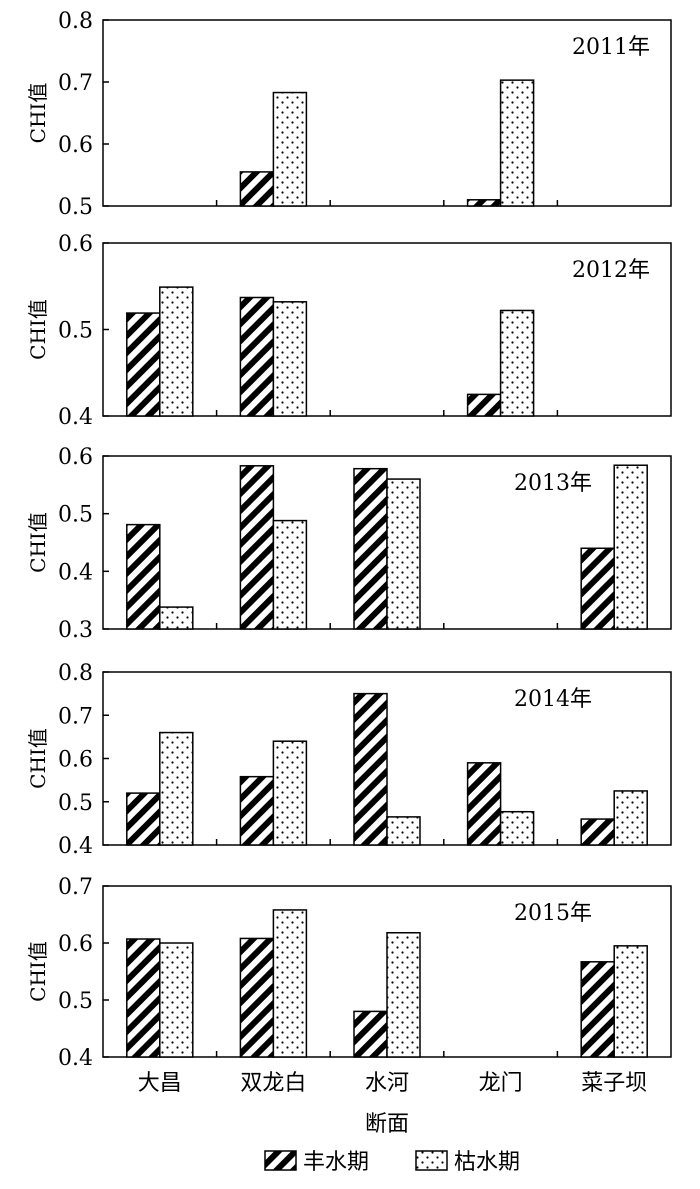  What do you see at coordinates (553, 483) in the screenshot?
I see `panel-title: 2013年` at bounding box center [553, 483].